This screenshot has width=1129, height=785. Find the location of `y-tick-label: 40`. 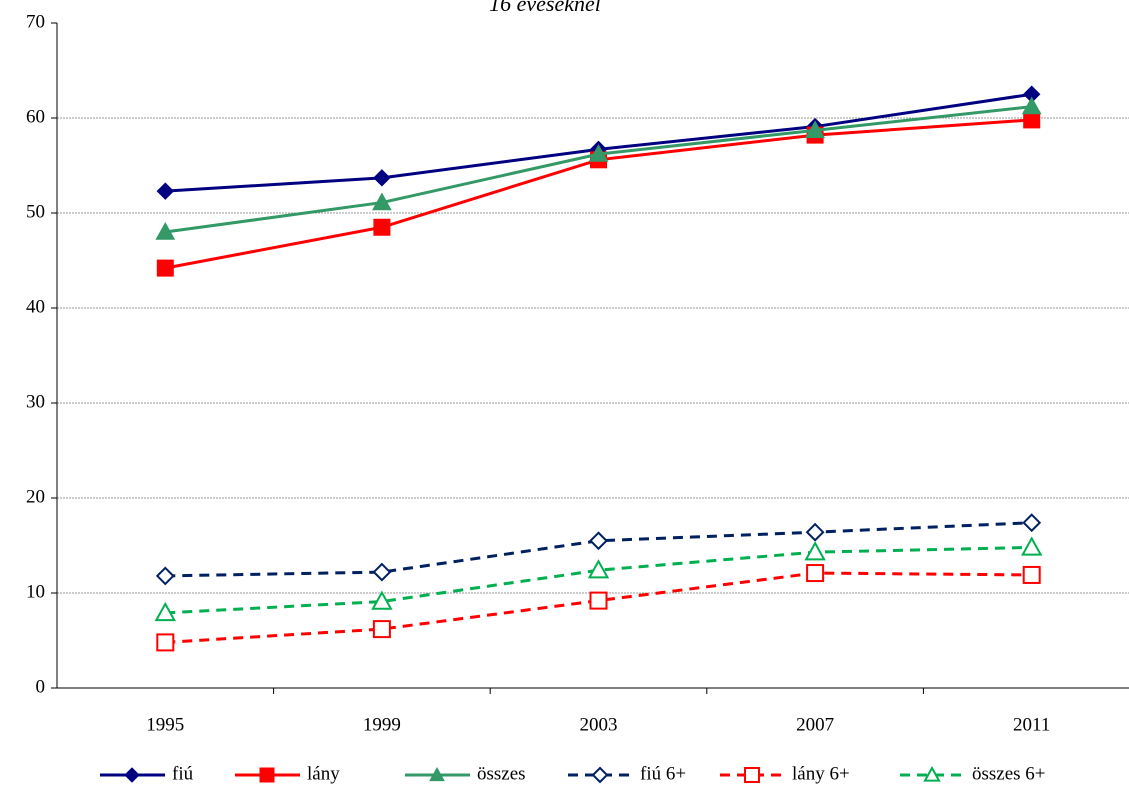

y-tick-label: 40 is located at coordinates (35, 306).